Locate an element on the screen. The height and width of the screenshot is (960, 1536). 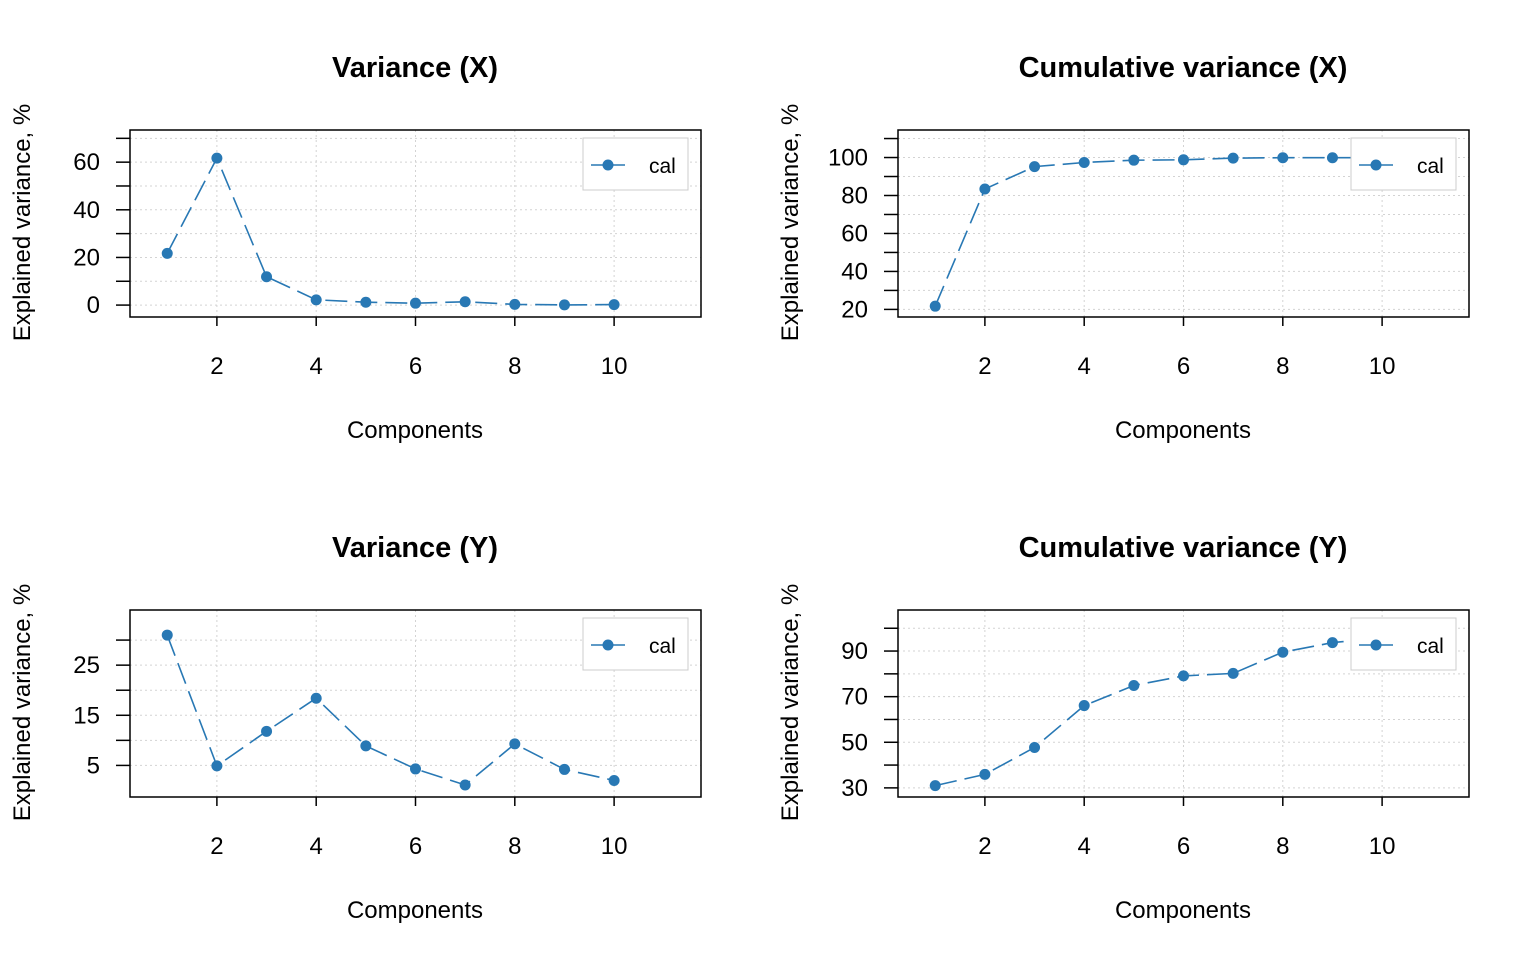
chart-title: Cumulative variance (Y) is located at coordinates (1183, 548).